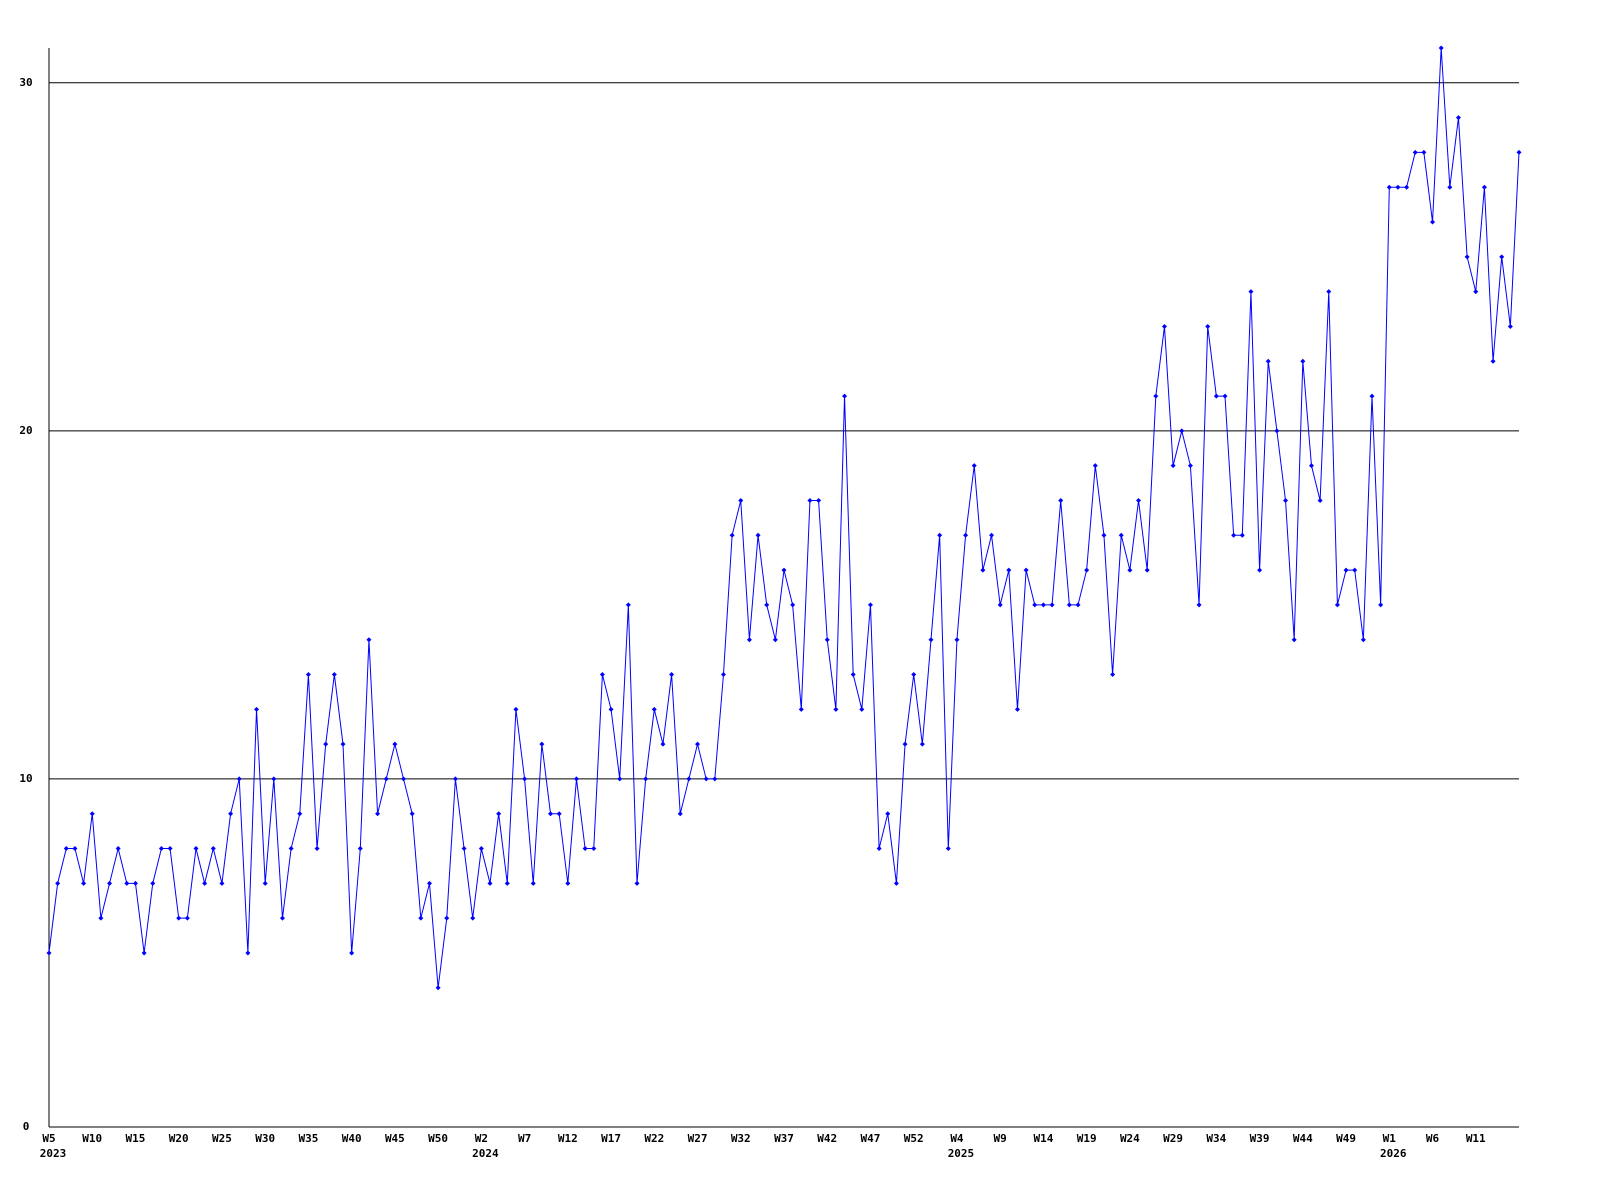  I want to click on x-tick-label: W10, so click(92, 1138).